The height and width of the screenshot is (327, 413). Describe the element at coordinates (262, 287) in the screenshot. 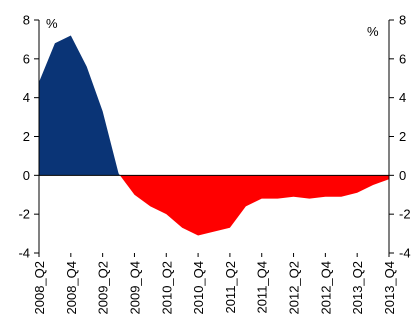

I see `x-tick-label: 2011_Q4` at that location.